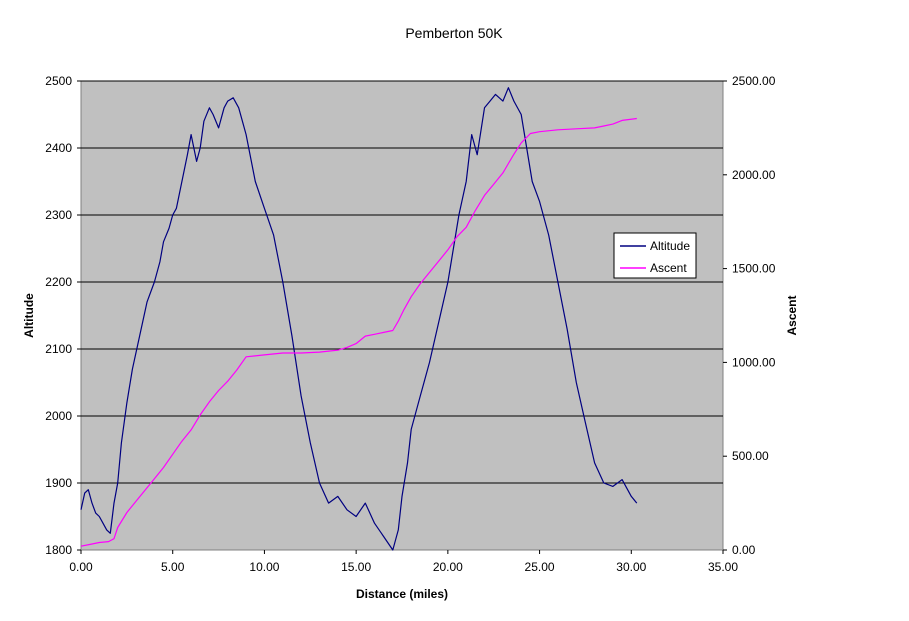  I want to click on y-tick-label: 1900, so click(58, 483).